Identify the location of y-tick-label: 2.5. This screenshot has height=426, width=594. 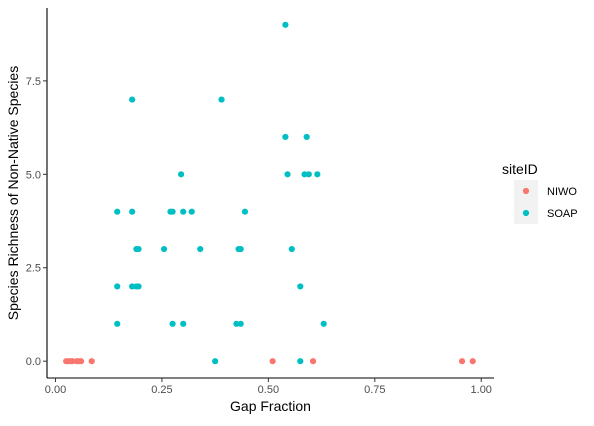
(33, 269).